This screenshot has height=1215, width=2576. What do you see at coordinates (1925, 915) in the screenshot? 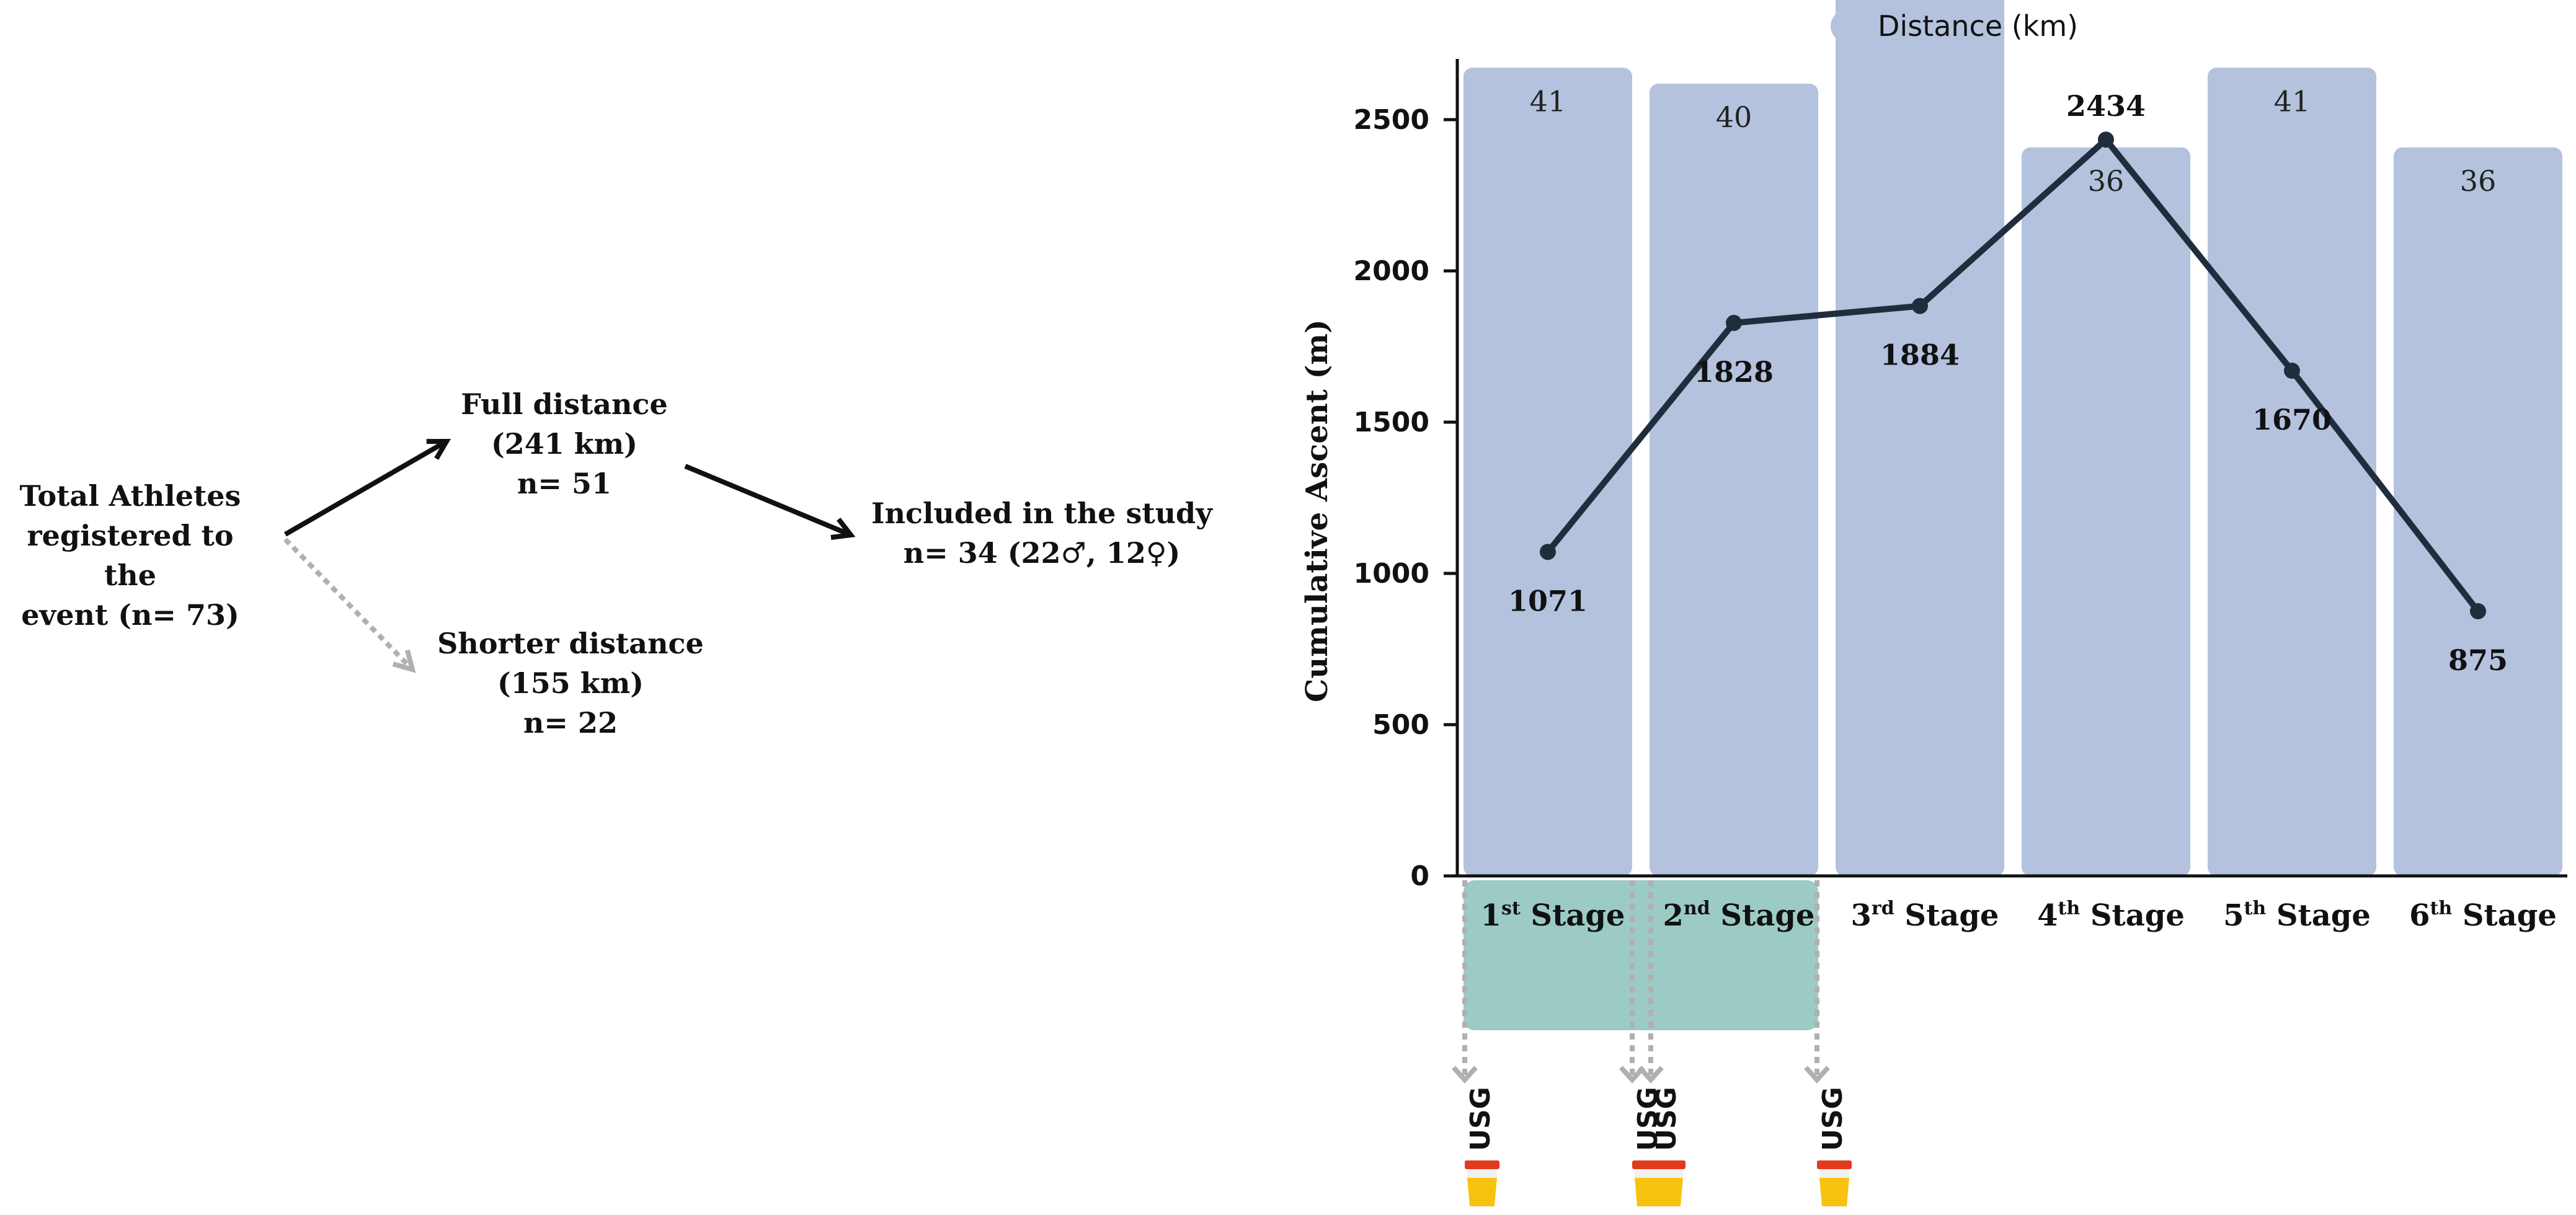
I see `stage-label-3: 3rd Stage` at bounding box center [1925, 915].